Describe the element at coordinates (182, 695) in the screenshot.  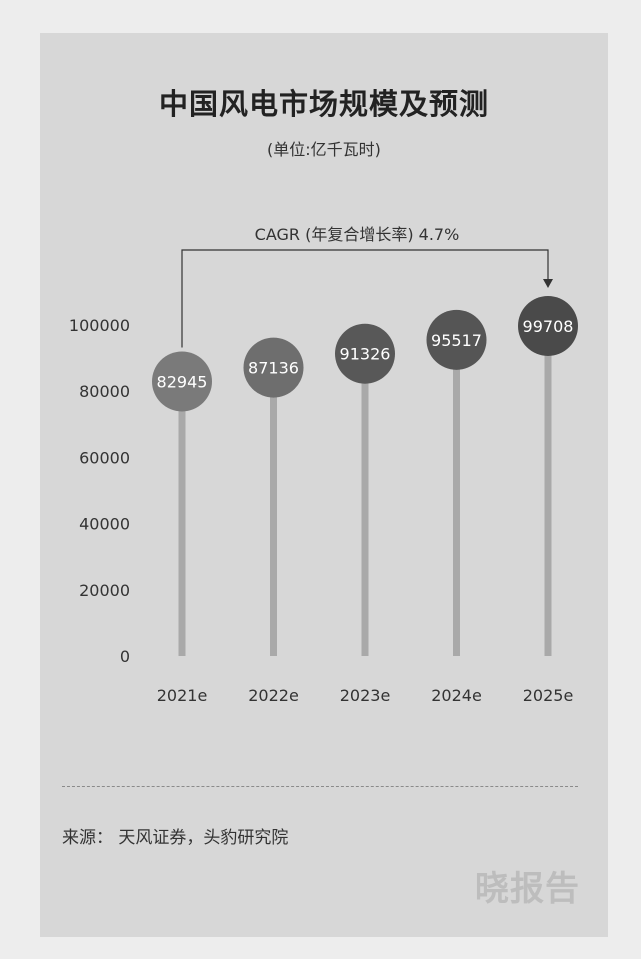
I see `x-tick-label: 2021e` at that location.